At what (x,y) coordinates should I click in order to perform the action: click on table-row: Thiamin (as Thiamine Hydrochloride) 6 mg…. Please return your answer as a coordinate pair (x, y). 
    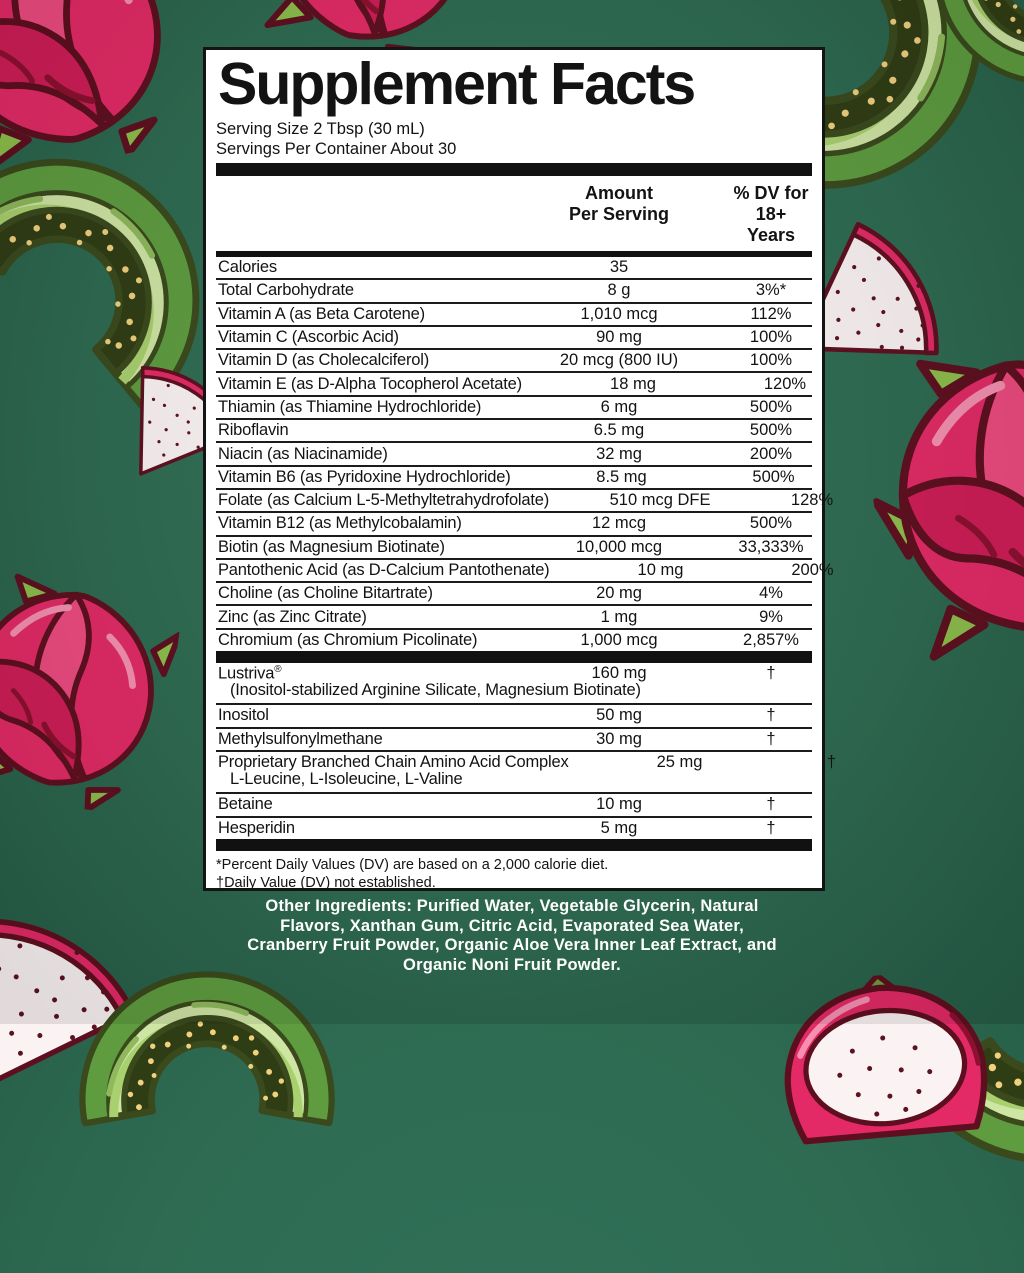
    Looking at the image, I should click on (514, 409).